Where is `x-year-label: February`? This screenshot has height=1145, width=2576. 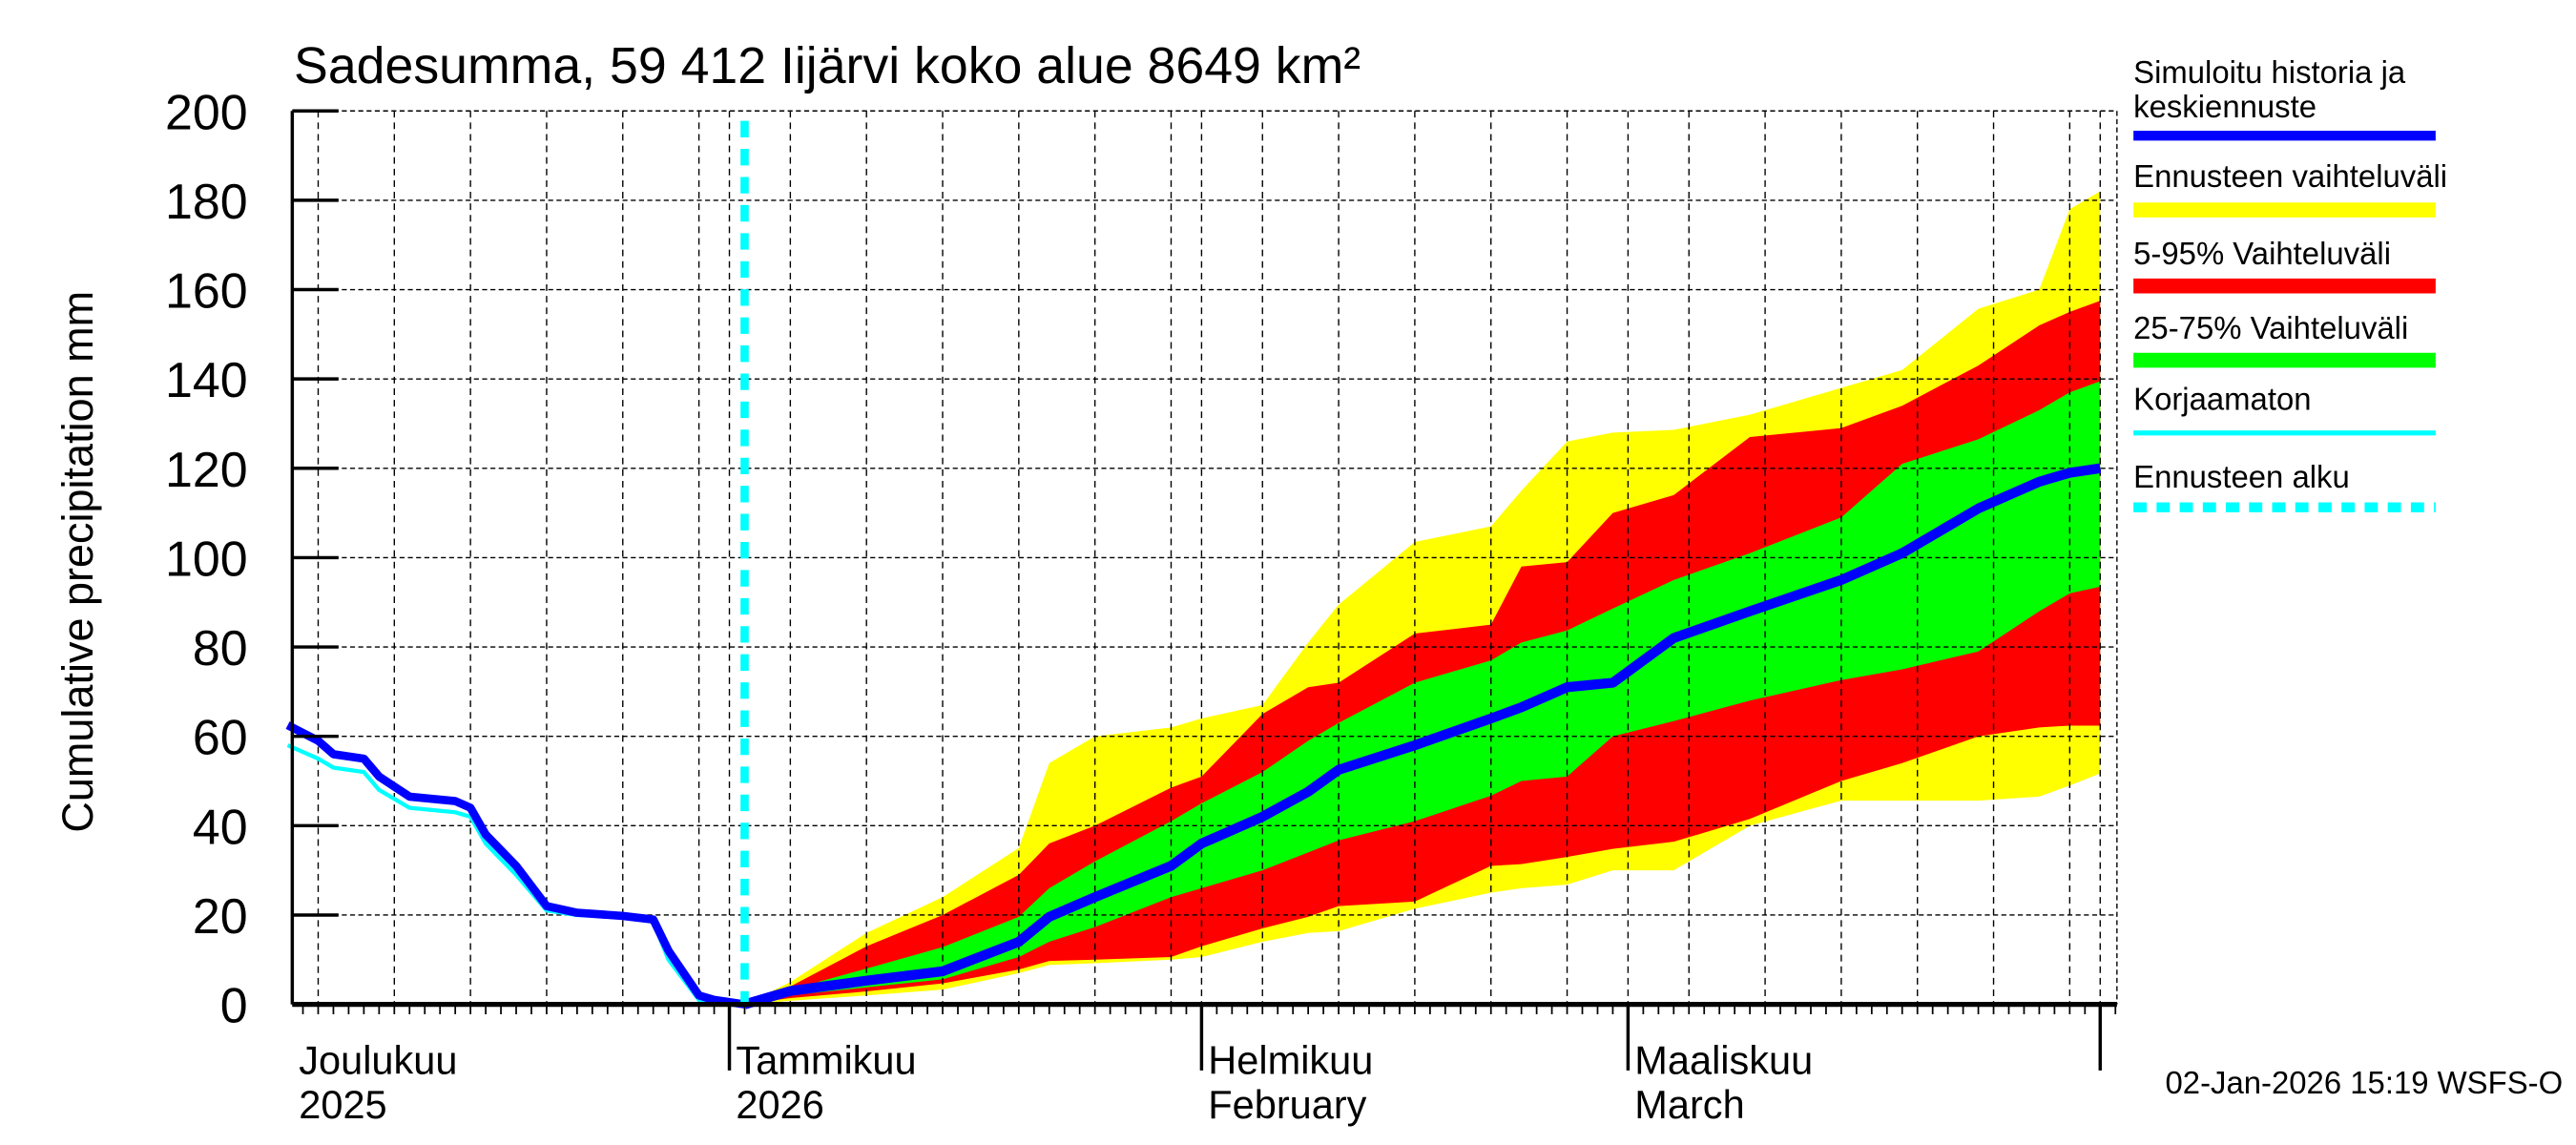
x-year-label: February is located at coordinates (1287, 1104).